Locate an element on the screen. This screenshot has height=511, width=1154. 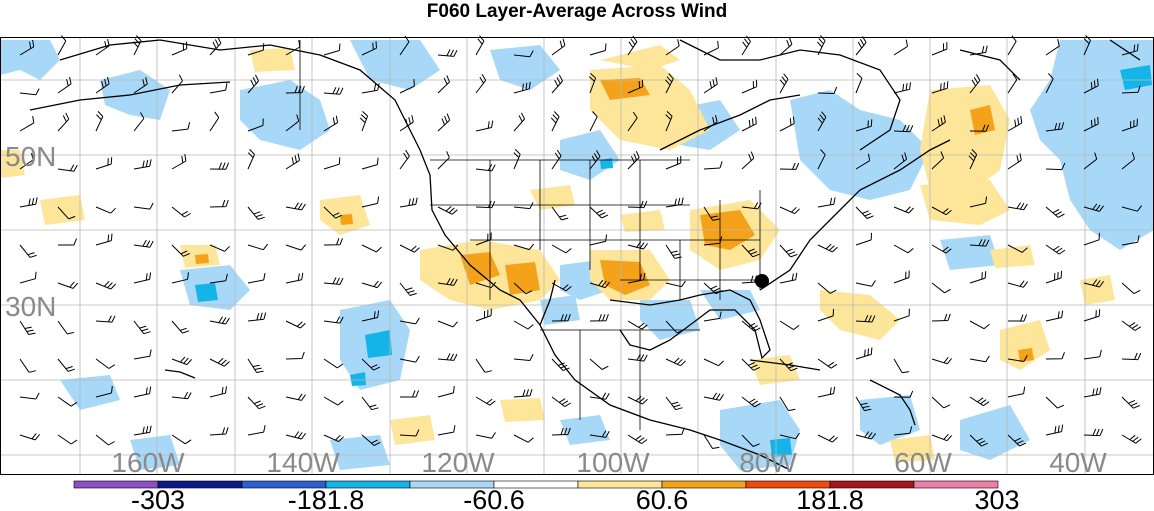
map-title: F060 Layer-Average Across Wind is located at coordinates (577, 11).